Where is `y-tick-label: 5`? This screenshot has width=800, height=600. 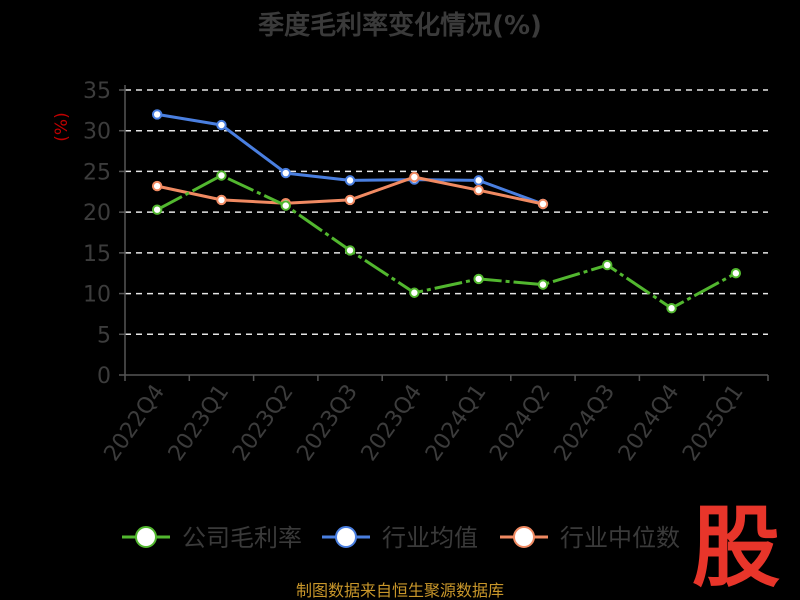
y-tick-label: 5 is located at coordinates (104, 335).